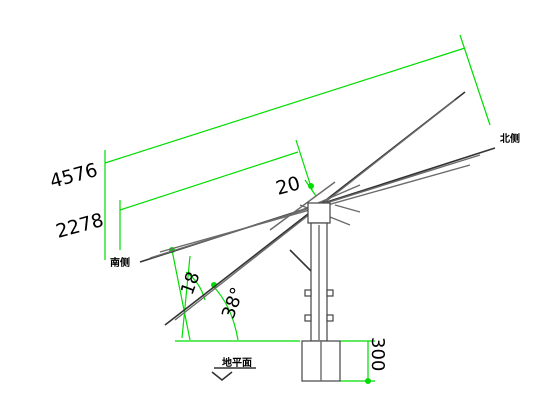 The width and height of the screenshot is (546, 400). I want to click on dim-label-4576: 4576, so click(74, 176).